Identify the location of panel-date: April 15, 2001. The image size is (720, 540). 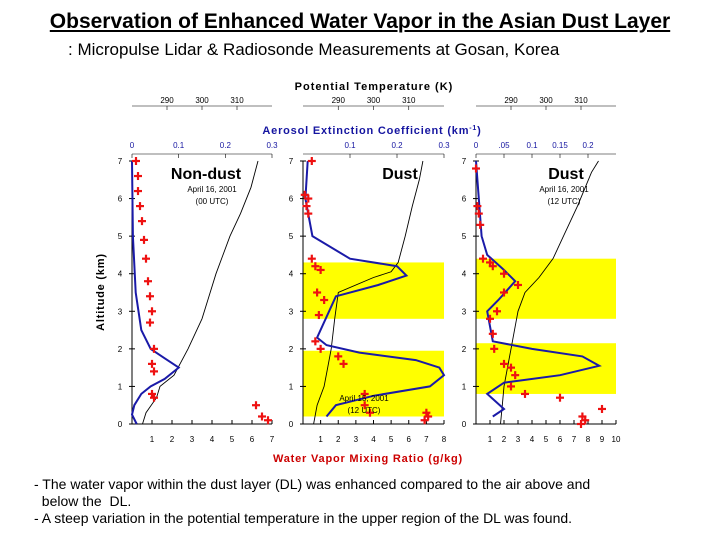
(364, 398).